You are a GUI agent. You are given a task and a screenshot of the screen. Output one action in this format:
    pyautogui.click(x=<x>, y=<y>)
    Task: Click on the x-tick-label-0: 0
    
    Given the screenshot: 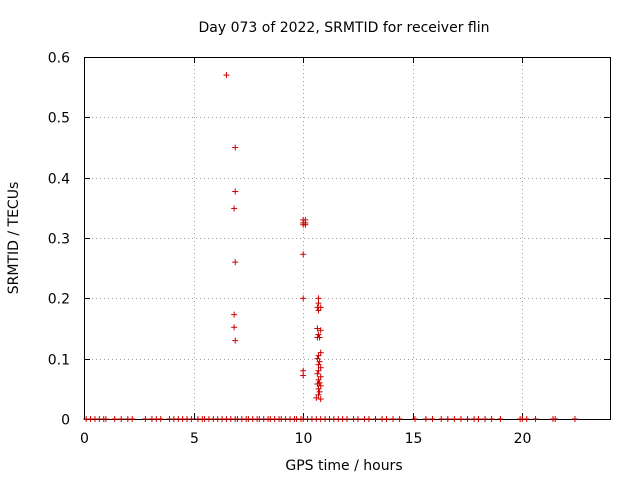 What is the action you would take?
    pyautogui.click(x=84, y=439)
    